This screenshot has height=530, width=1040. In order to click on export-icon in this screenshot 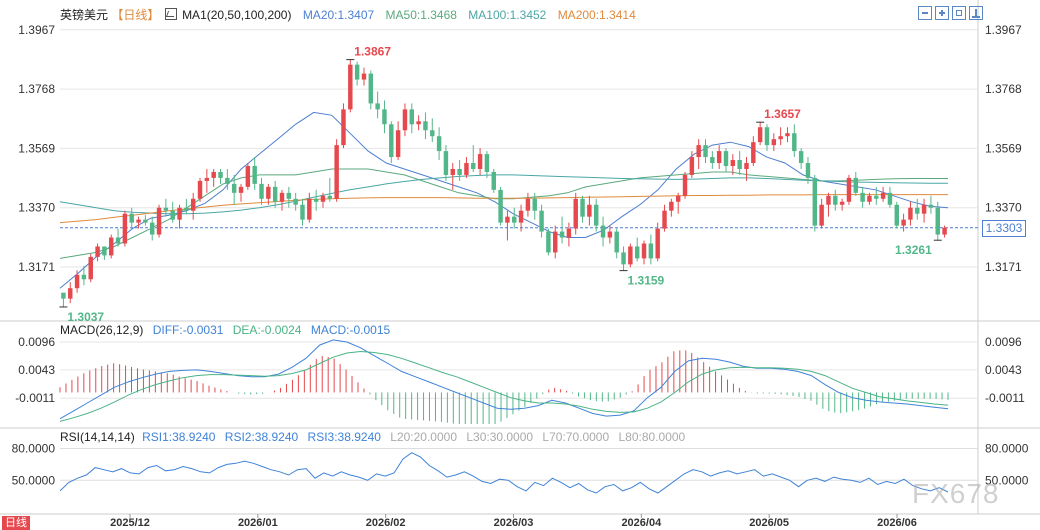, I will do `click(976, 13)`.